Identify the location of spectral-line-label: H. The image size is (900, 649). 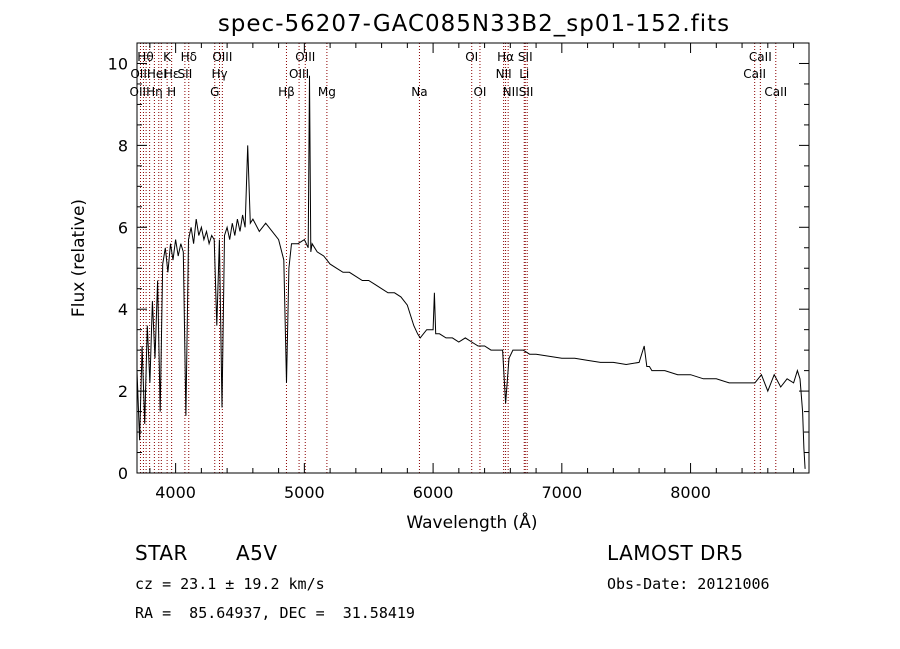
(171, 92).